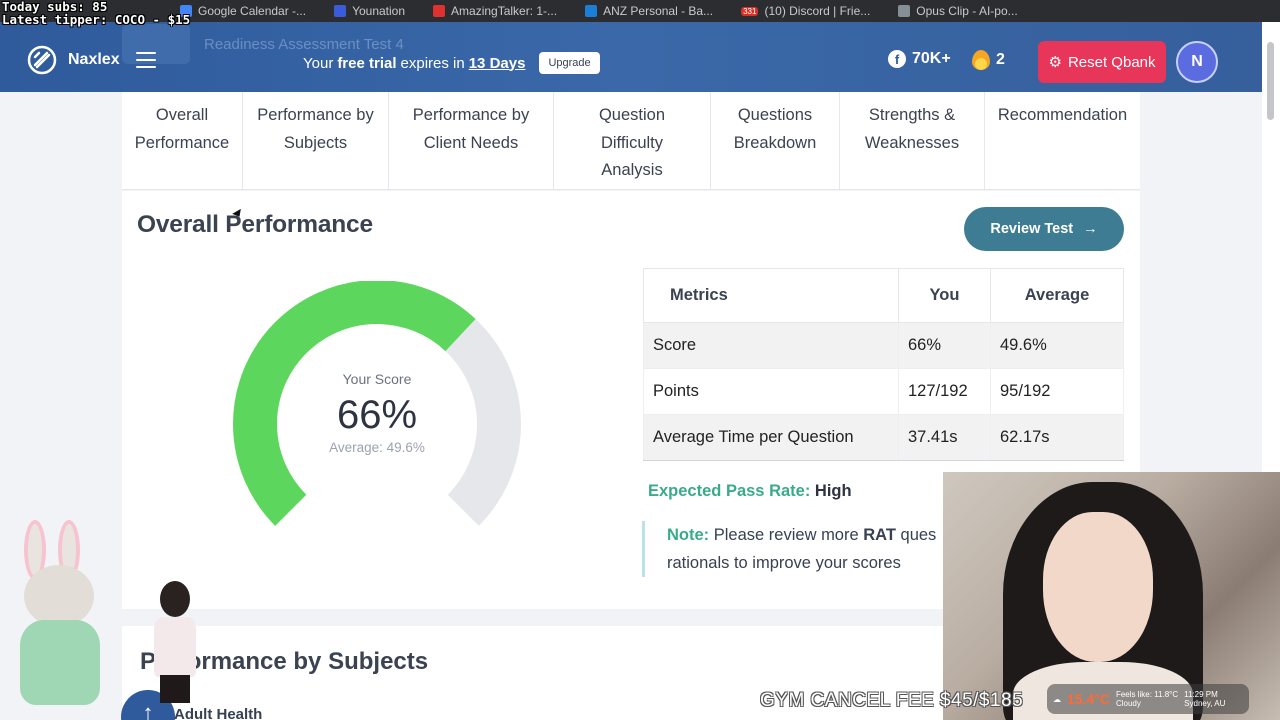 The image size is (1280, 720). What do you see at coordinates (904, 11) in the screenshot?
I see `opus-icon` at bounding box center [904, 11].